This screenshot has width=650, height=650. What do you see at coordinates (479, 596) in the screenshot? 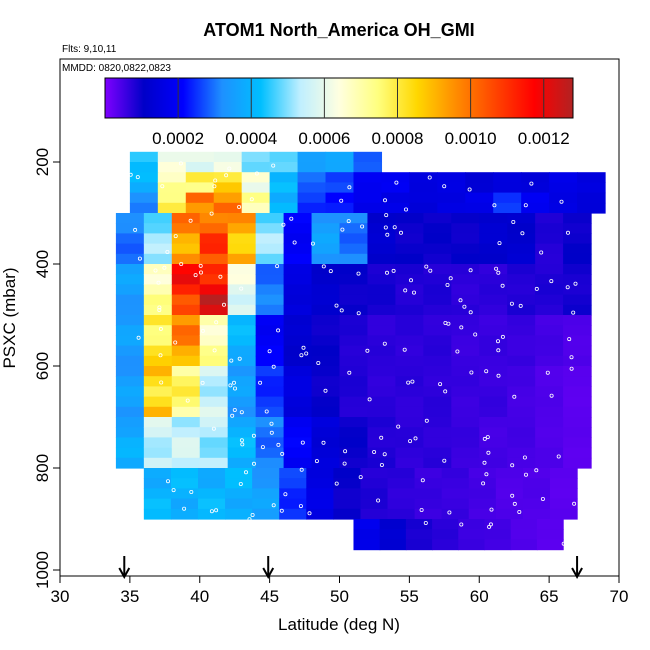
I see `x-tick-label: 60` at bounding box center [479, 596].